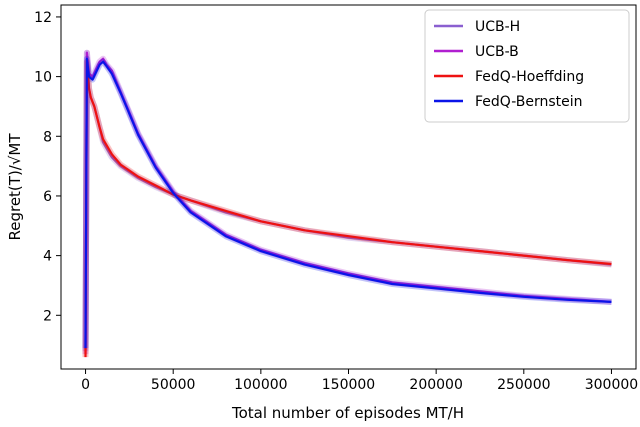 The image size is (640, 427). Describe the element at coordinates (348, 385) in the screenshot. I see `x-tick-label: 150000` at that location.